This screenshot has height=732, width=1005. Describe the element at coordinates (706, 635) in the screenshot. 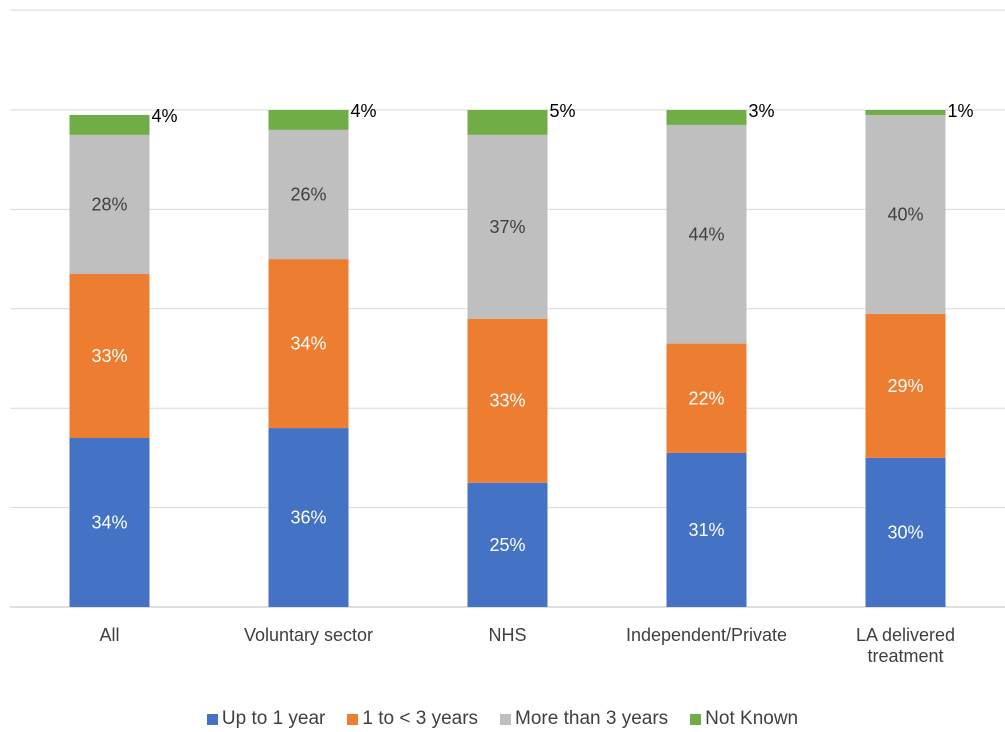

I see `x-tick-label: Independent/Private` at that location.